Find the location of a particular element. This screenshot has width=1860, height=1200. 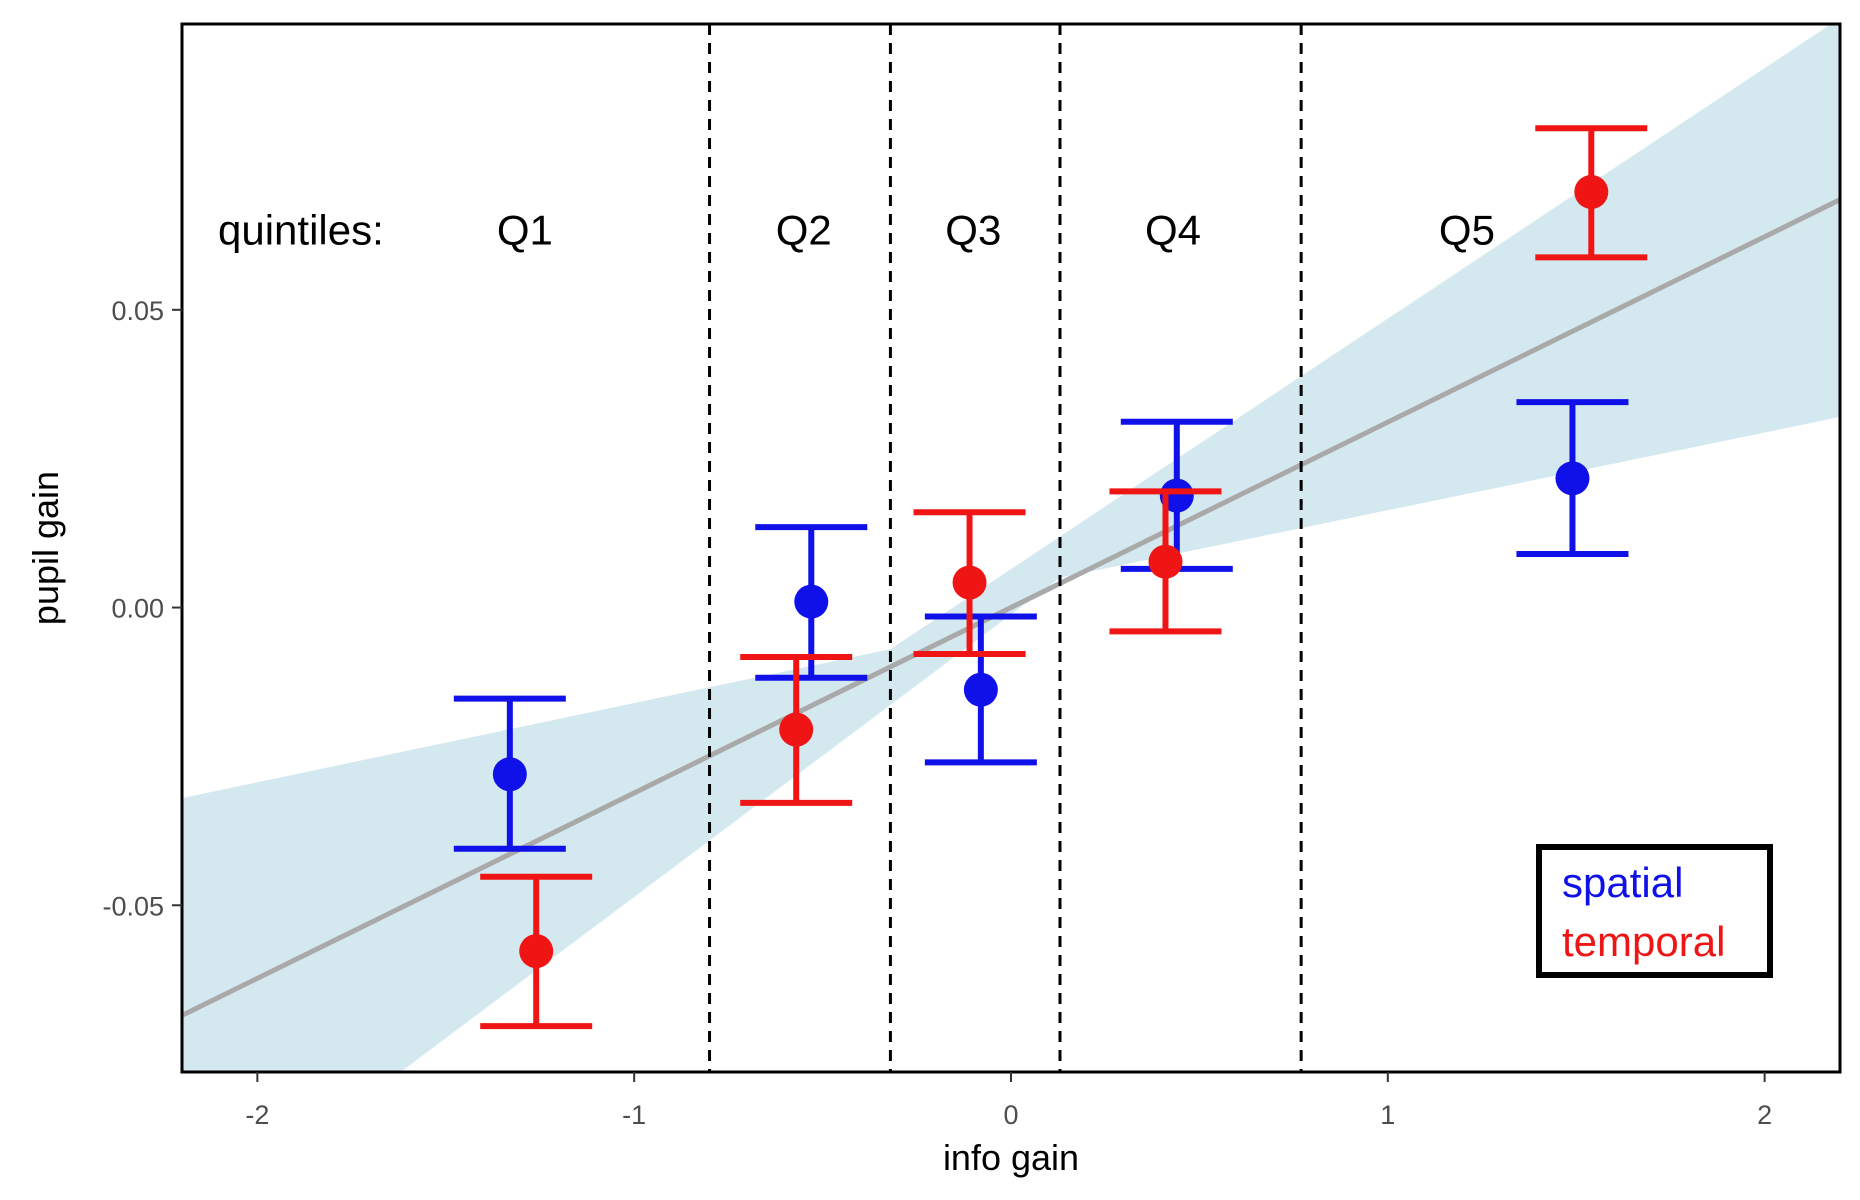

y-tick-label: 0.00 is located at coordinates (137, 609).